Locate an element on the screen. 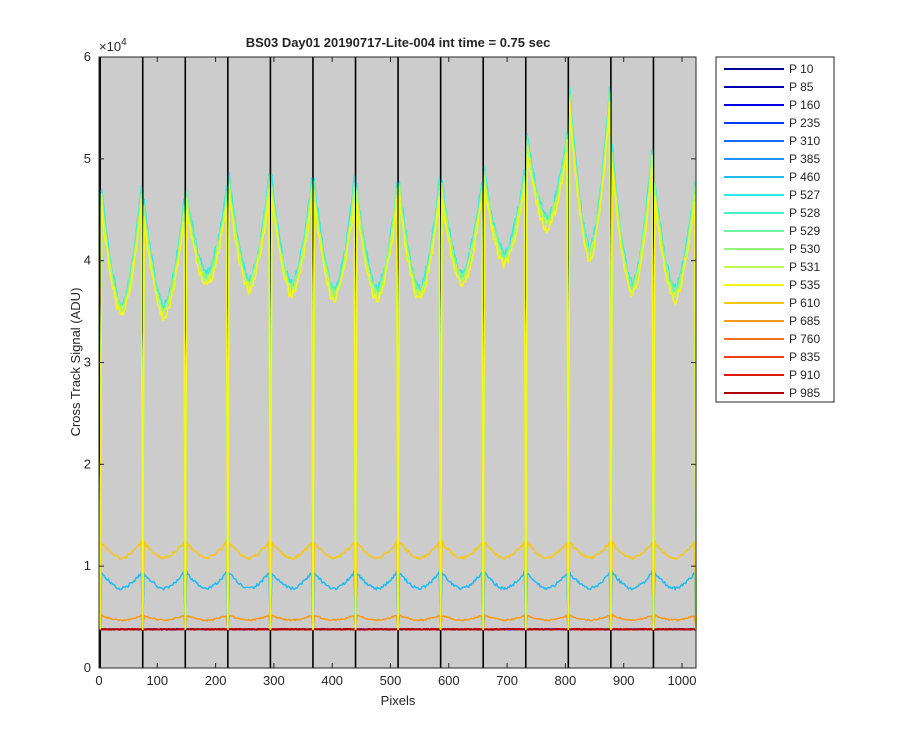 The width and height of the screenshot is (900, 750). legend-box is located at coordinates (775, 229).